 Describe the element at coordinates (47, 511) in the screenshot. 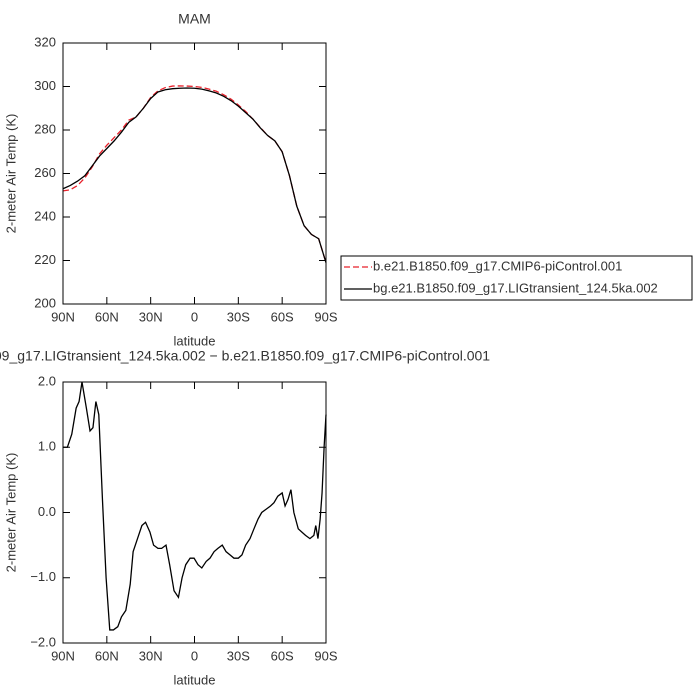

I see `y-tick-label: 0.0` at that location.